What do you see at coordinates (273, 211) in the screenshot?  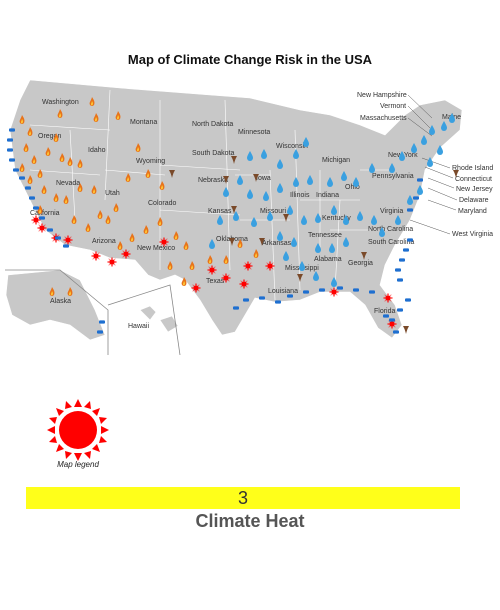 I see `state-label-missouri: Missouri` at bounding box center [273, 211].